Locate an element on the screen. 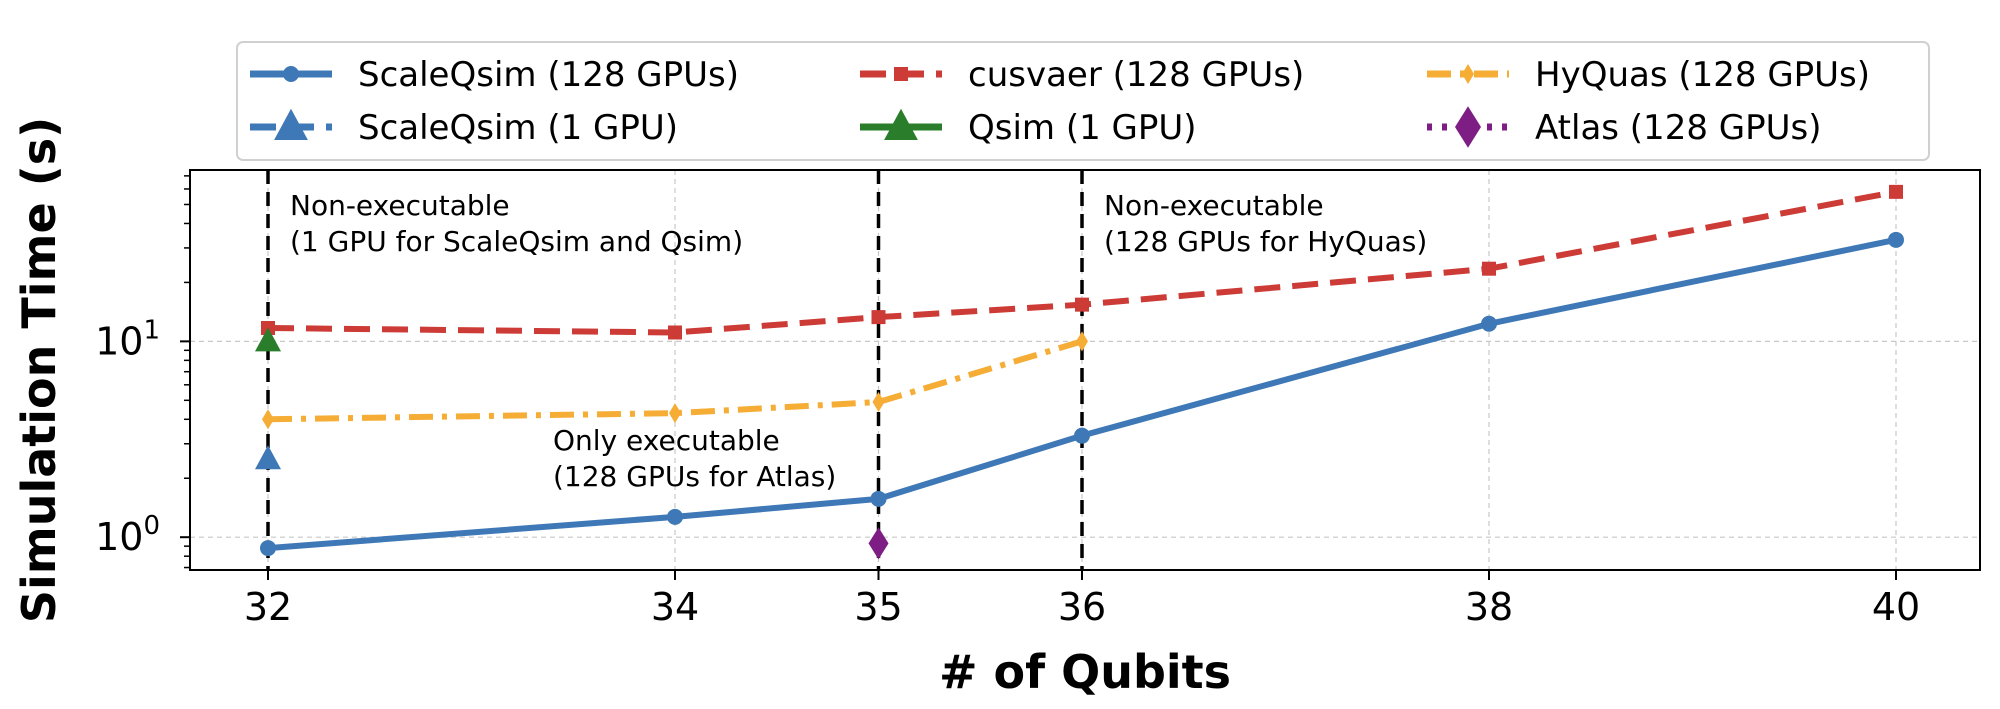 The image size is (2000, 709). legend-entry: Qsim (1 GPU) is located at coordinates (1028, 128).